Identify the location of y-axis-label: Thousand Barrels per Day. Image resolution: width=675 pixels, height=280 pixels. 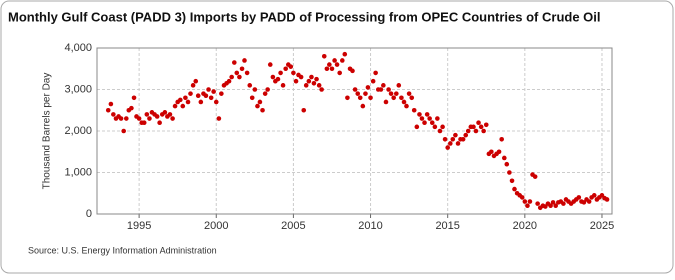
(47, 131).